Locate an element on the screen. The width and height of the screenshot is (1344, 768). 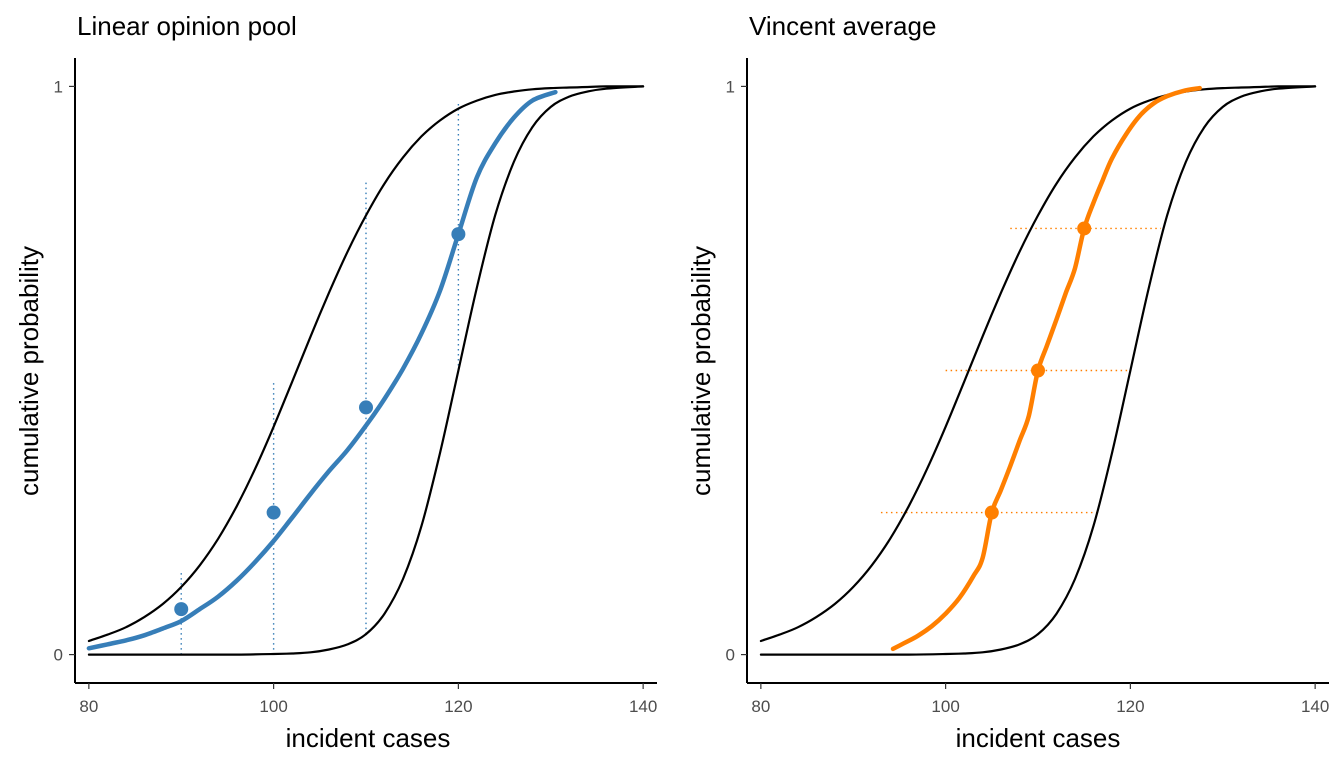
panel-title: Vincent average is located at coordinates (842, 26).